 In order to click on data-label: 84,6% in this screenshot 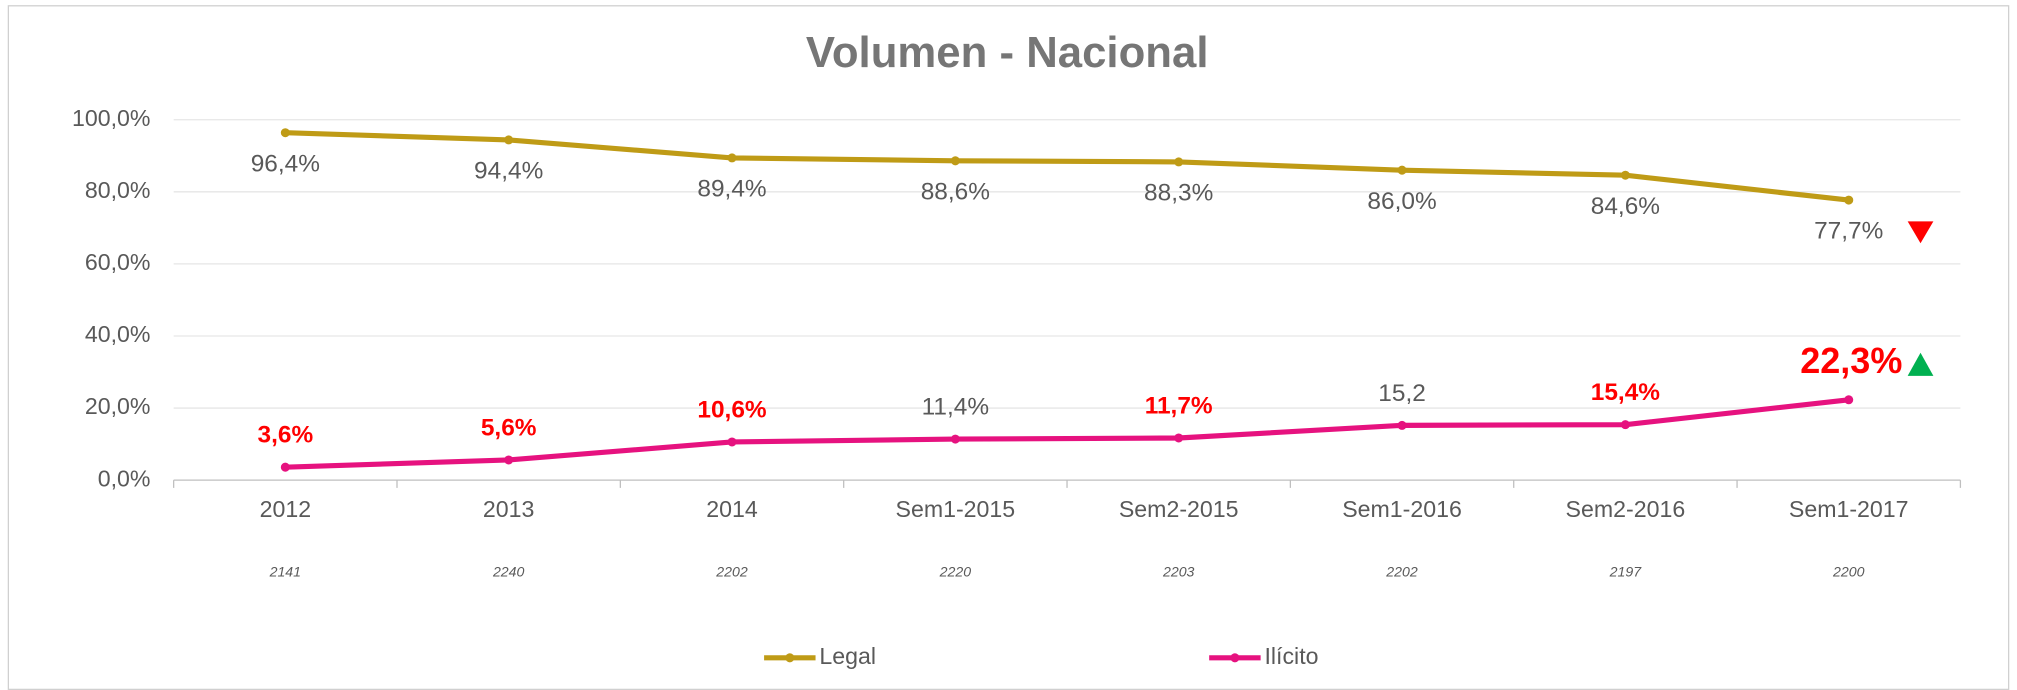, I will do `click(1625, 206)`.